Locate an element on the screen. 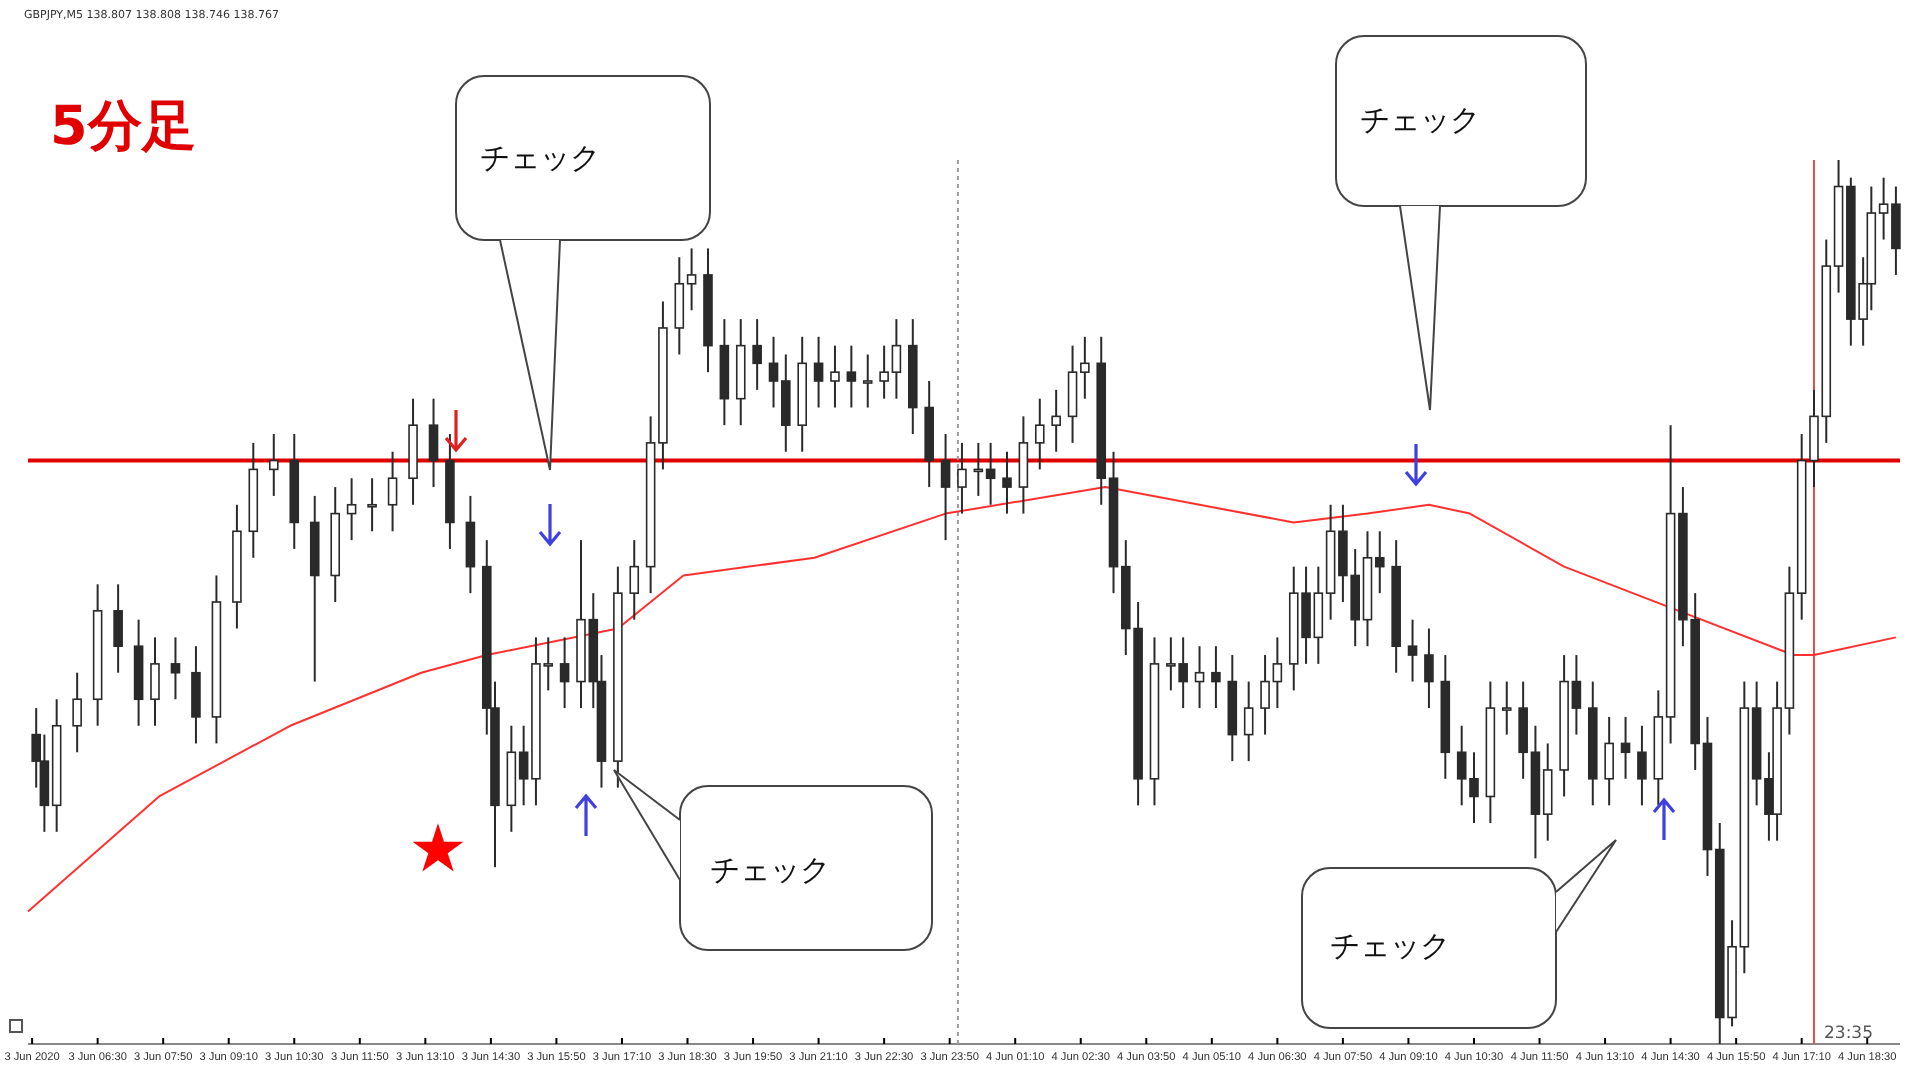  chart-title: 5分足 is located at coordinates (123, 127).